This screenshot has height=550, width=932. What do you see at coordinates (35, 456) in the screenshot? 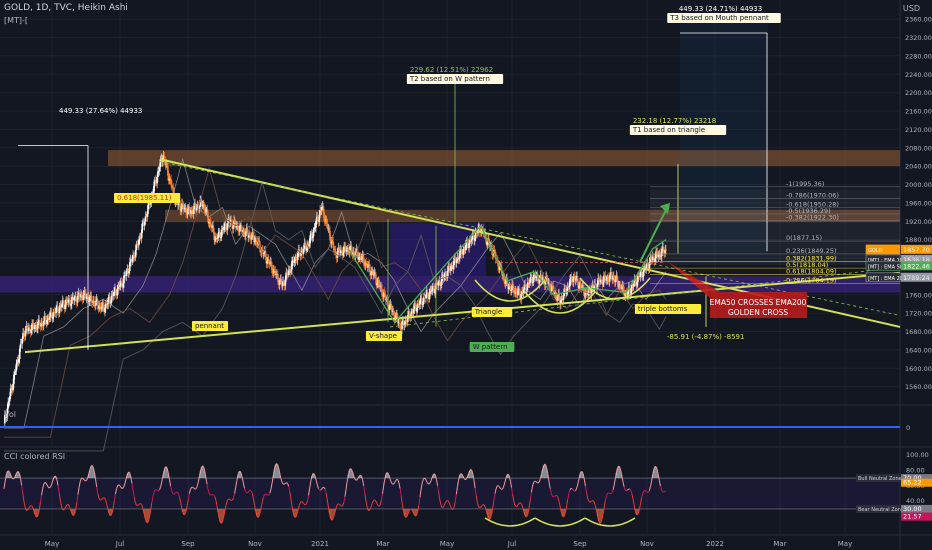
I see `rsi-pane-label: CCI colored RSI` at bounding box center [35, 456].